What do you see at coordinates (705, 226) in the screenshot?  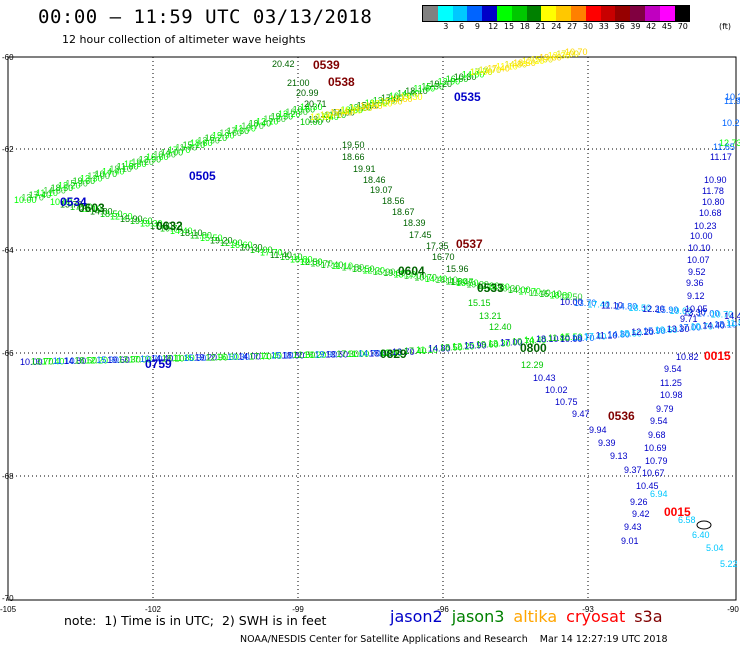 I see `track-value: 10.23` at bounding box center [705, 226].